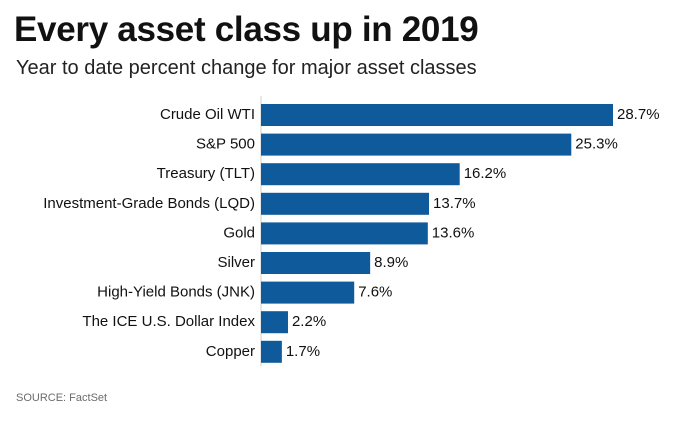 The height and width of the screenshot is (435, 700). What do you see at coordinates (453, 232) in the screenshot?
I see `value-label: 13.6%` at bounding box center [453, 232].